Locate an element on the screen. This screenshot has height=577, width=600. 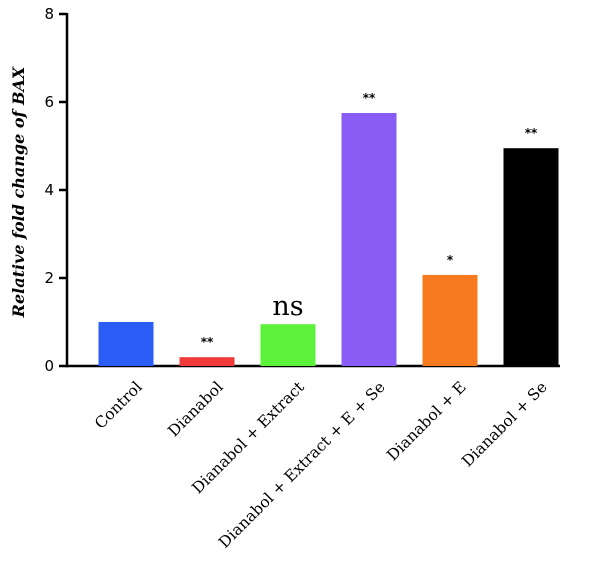
y-tick-label: 6 is located at coordinates (49, 102).